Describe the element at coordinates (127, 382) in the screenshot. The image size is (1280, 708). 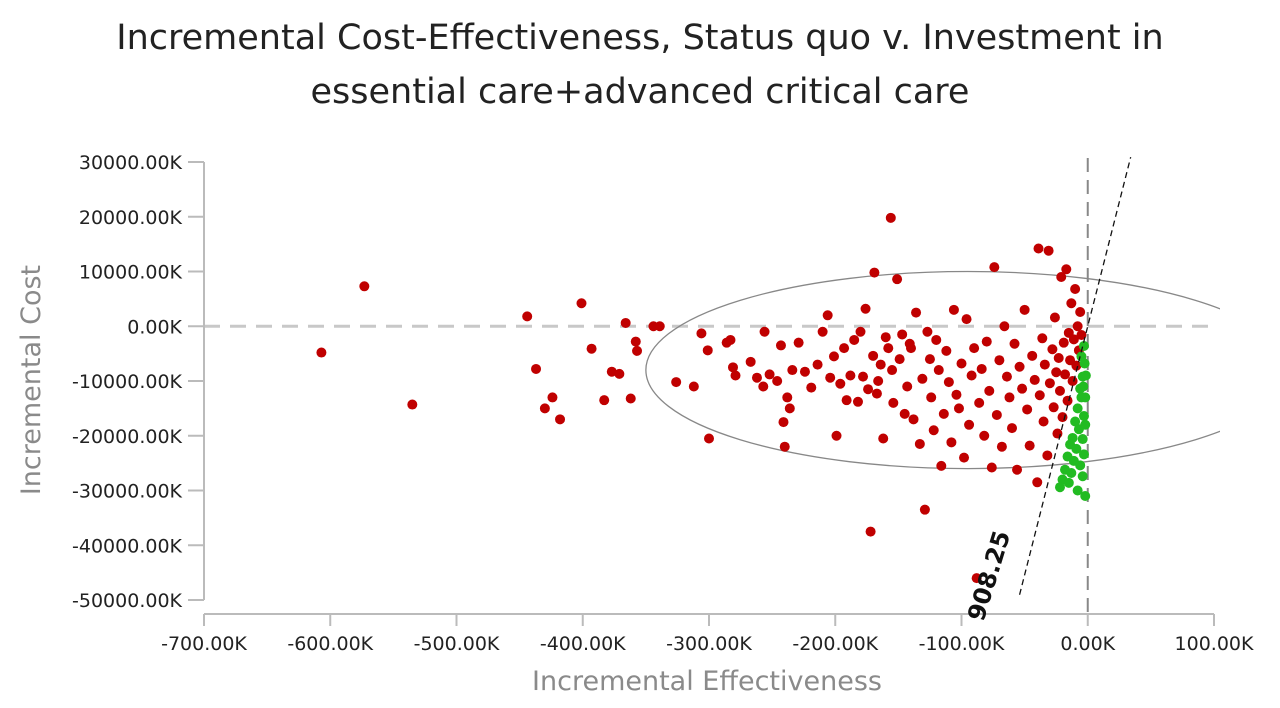
I see `y-tick-label: -10000.00K` at that location.